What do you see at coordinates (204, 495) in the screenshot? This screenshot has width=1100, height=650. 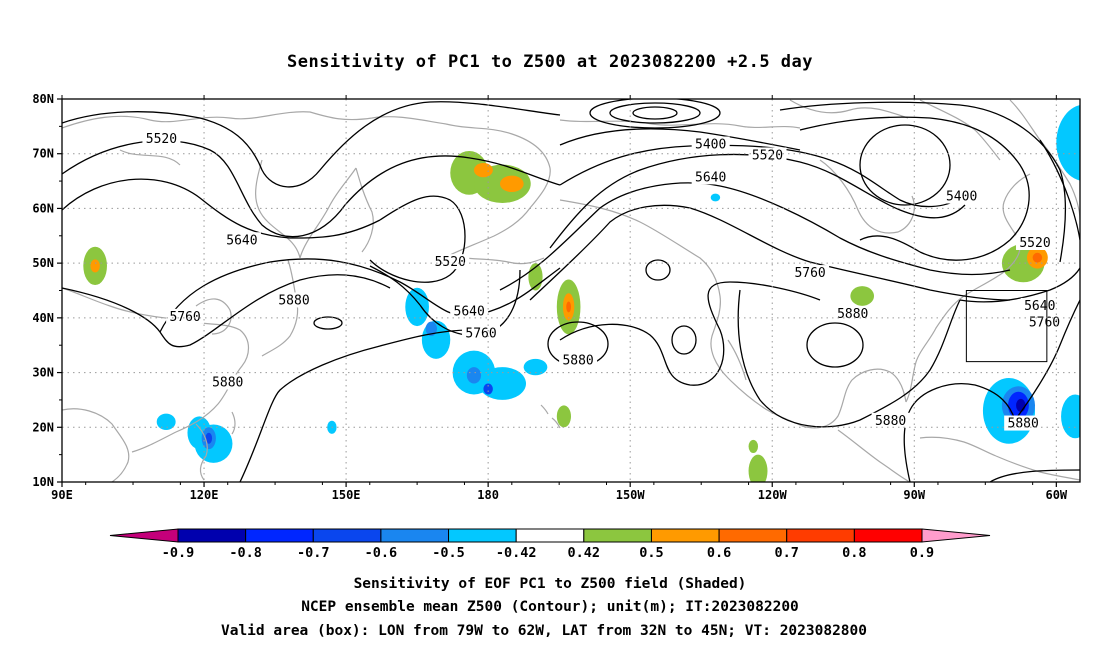 I see `lon-tick-label: 120E` at bounding box center [204, 495].